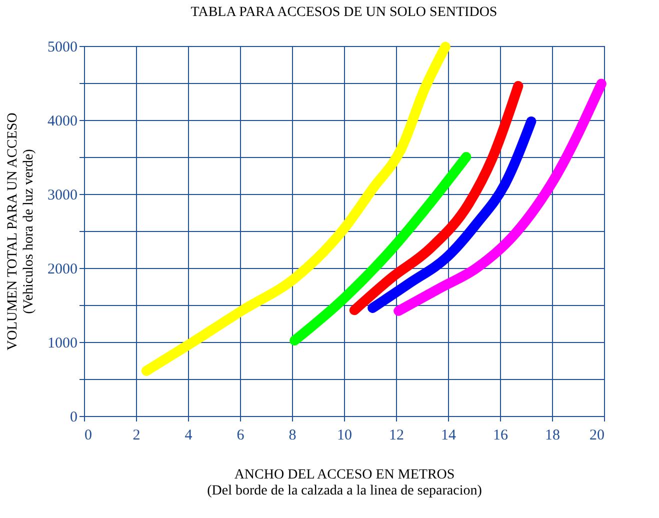  I want to click on x-tick-label: 18, so click(552, 436).